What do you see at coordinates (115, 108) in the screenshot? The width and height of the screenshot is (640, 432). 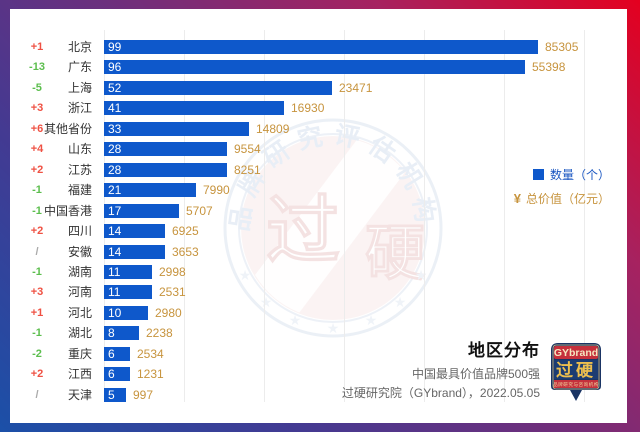 I see `count-value: 41` at bounding box center [115, 108].